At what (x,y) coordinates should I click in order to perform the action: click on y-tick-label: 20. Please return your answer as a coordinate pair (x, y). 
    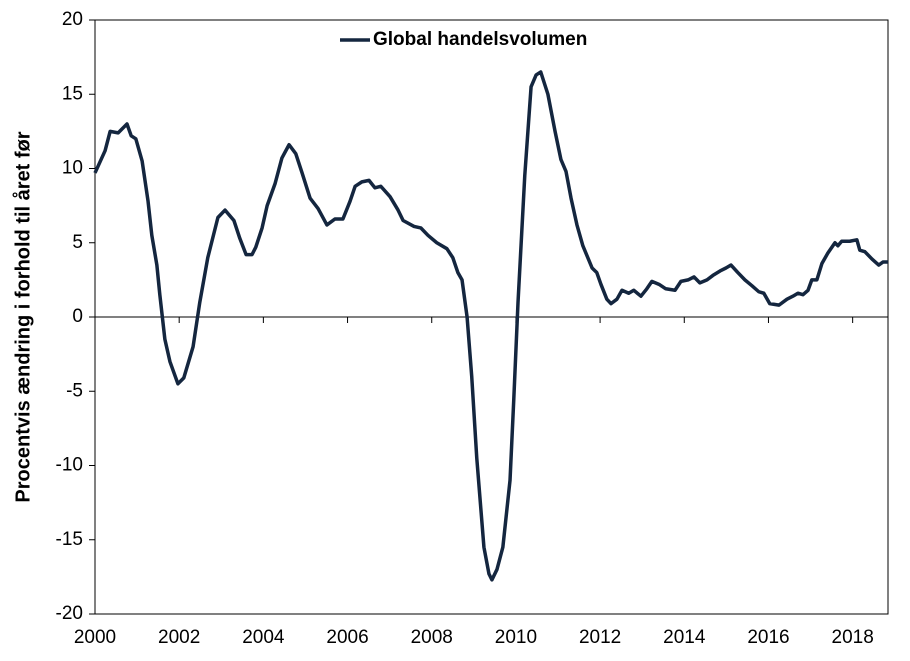
    Looking at the image, I should click on (72, 19).